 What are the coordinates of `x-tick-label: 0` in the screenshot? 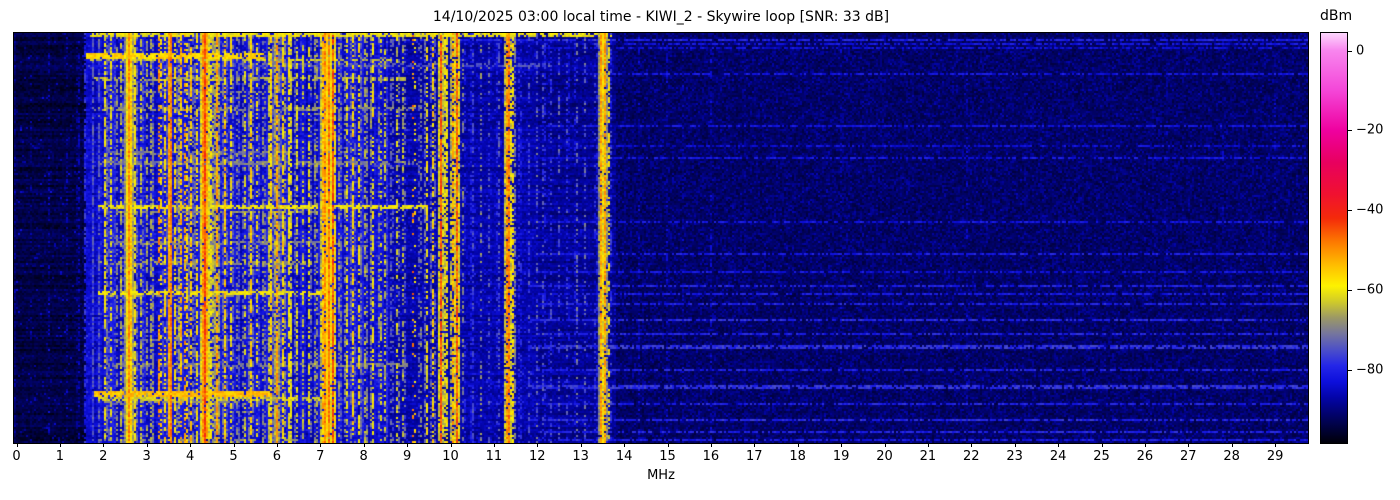 It's located at (16, 456).